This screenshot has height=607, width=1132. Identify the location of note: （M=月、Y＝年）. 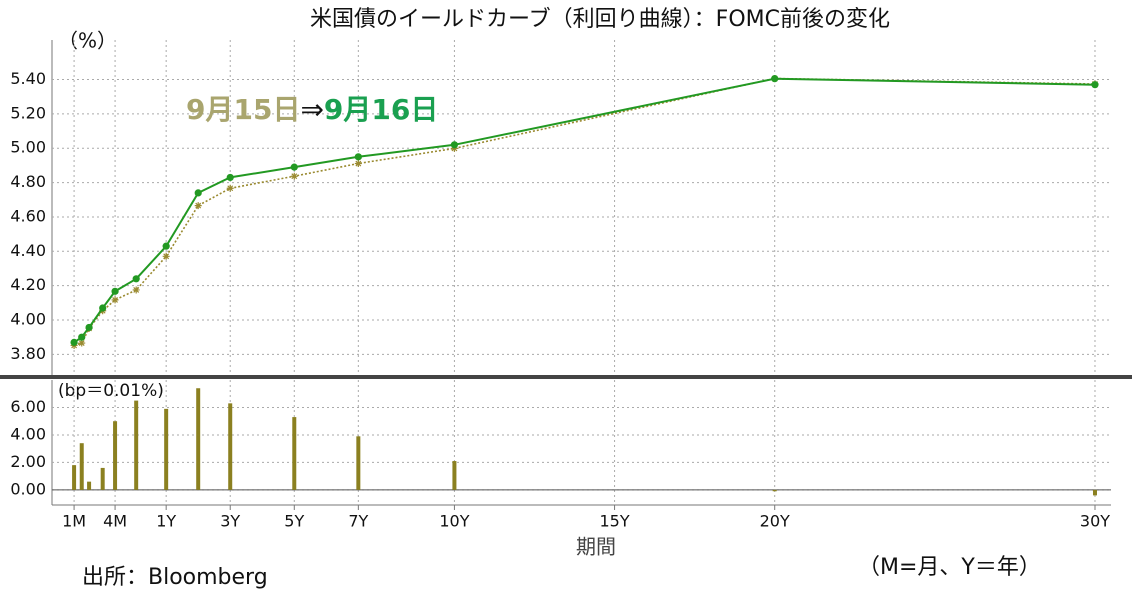
(949, 567).